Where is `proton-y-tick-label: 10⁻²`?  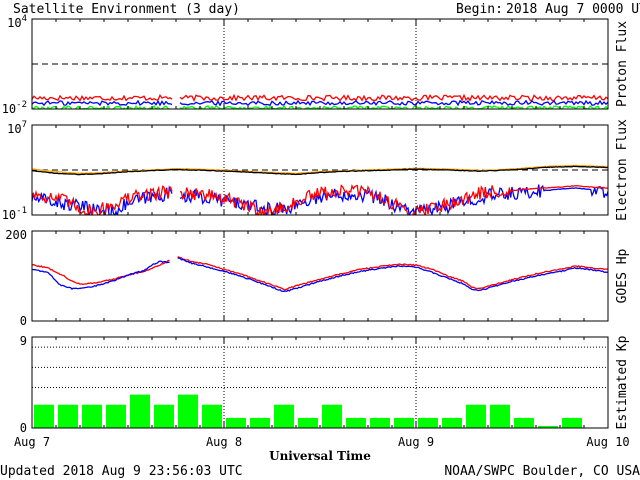
proton-y-tick-label: 10⁻² is located at coordinates (14, 108).